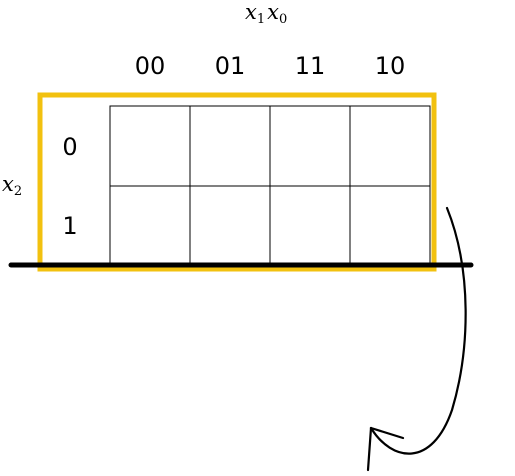 The image size is (515, 476). What do you see at coordinates (70, 147) in the screenshot?
I see `row-header-0: 0` at bounding box center [70, 147].